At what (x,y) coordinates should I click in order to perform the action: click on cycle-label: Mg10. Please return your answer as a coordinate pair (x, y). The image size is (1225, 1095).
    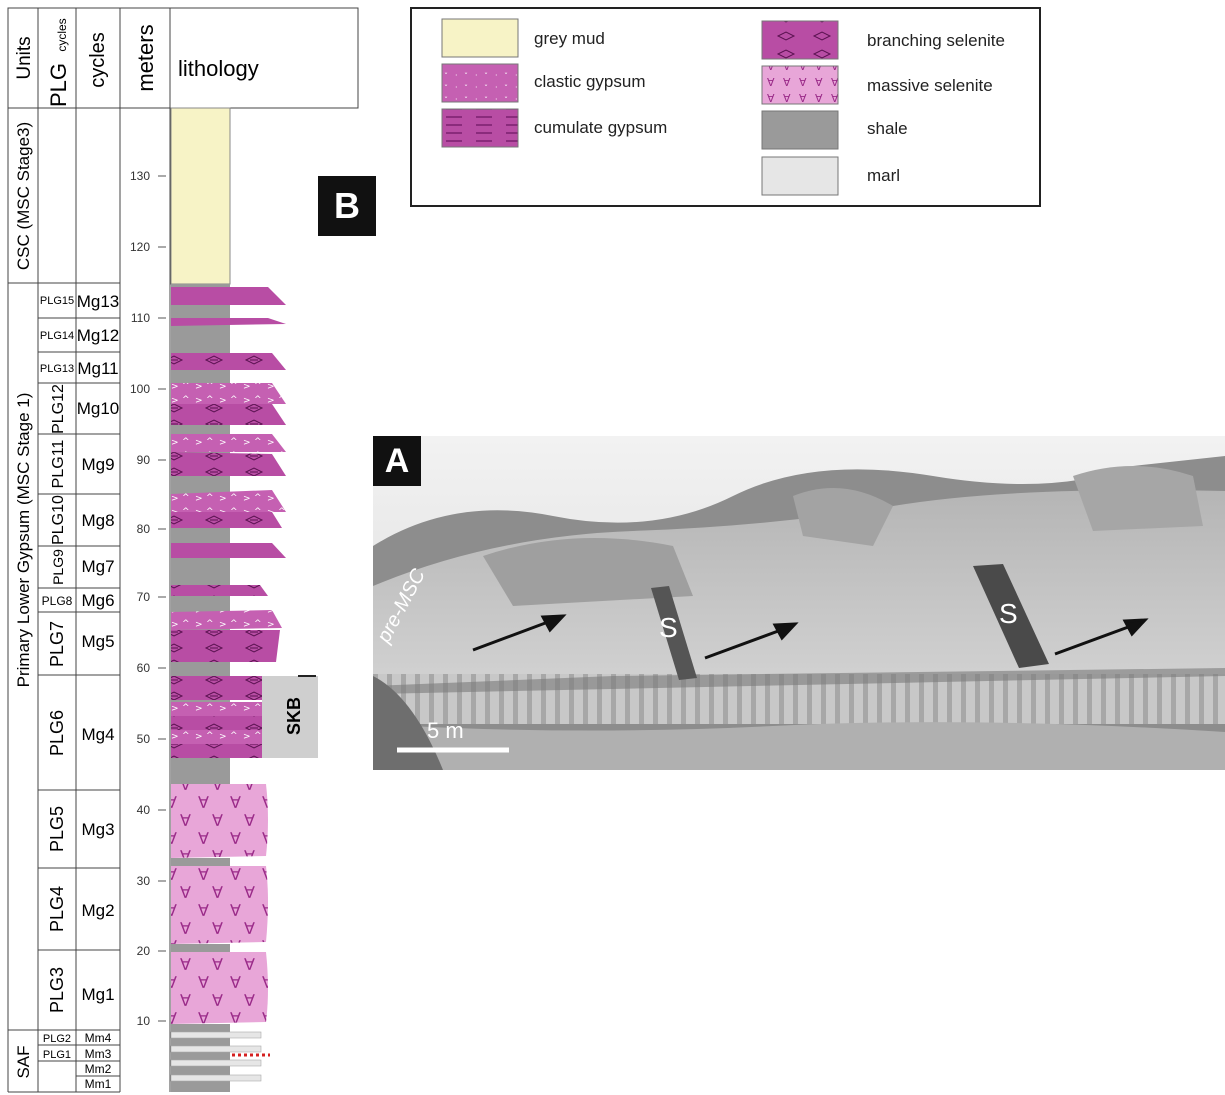
    Looking at the image, I should click on (98, 408).